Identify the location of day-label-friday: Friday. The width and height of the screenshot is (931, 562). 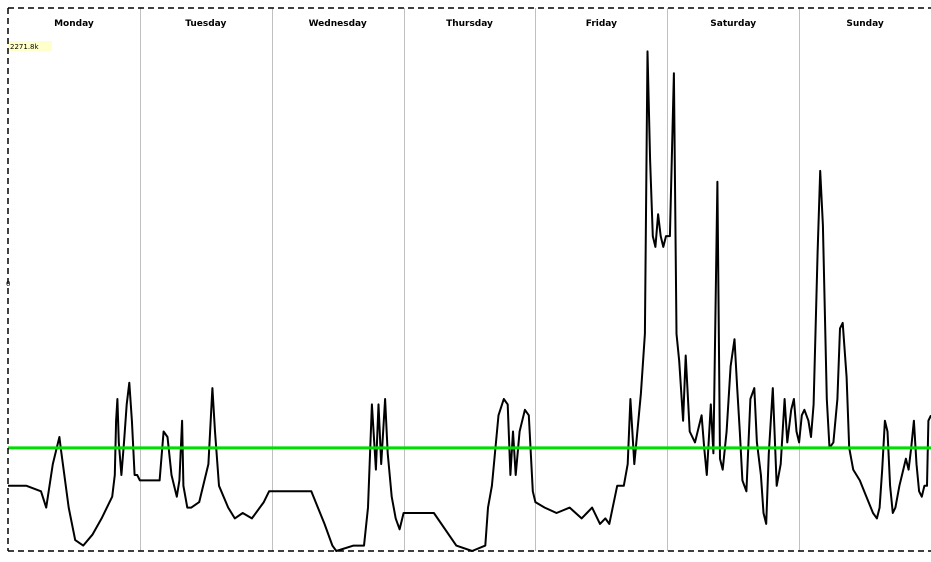
(601, 24).